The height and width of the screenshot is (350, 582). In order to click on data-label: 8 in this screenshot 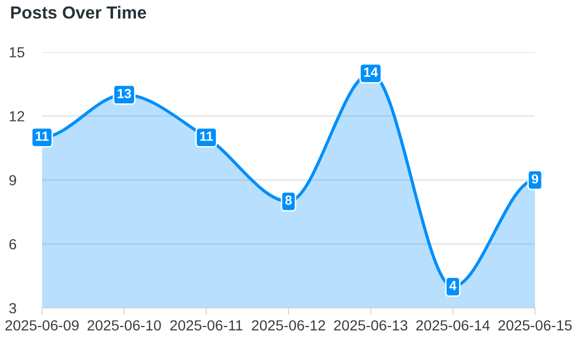, I will do `click(288, 200)`.